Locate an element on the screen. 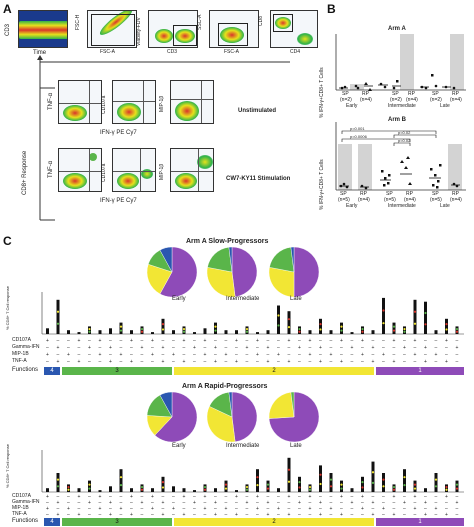 This screenshot has width=474, height=527. unstim-plot-mip is located at coordinates (192, 102).